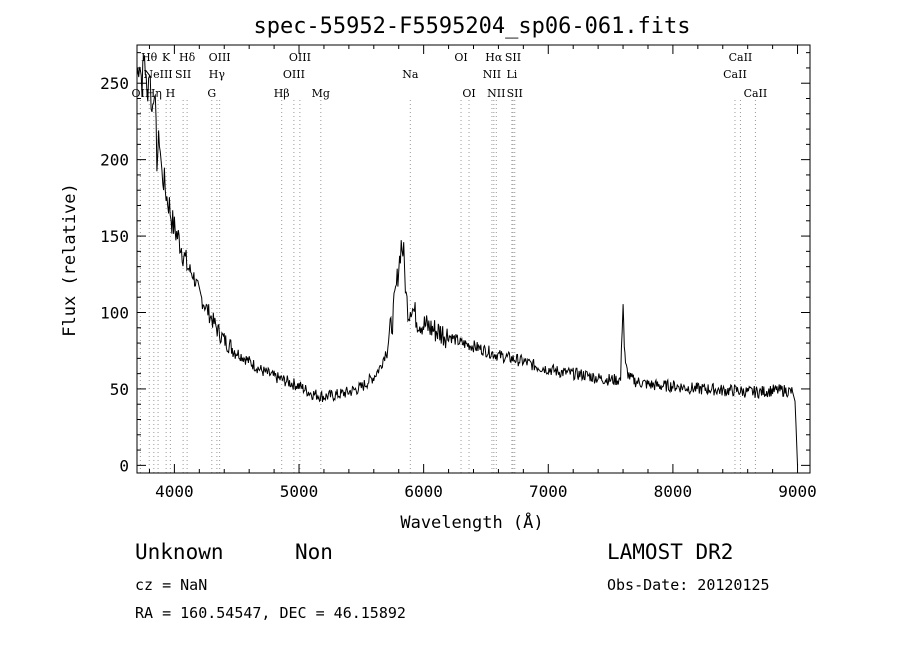  Describe the element at coordinates (171, 585) in the screenshot. I see `redshift-value: cz = NaN` at that location.